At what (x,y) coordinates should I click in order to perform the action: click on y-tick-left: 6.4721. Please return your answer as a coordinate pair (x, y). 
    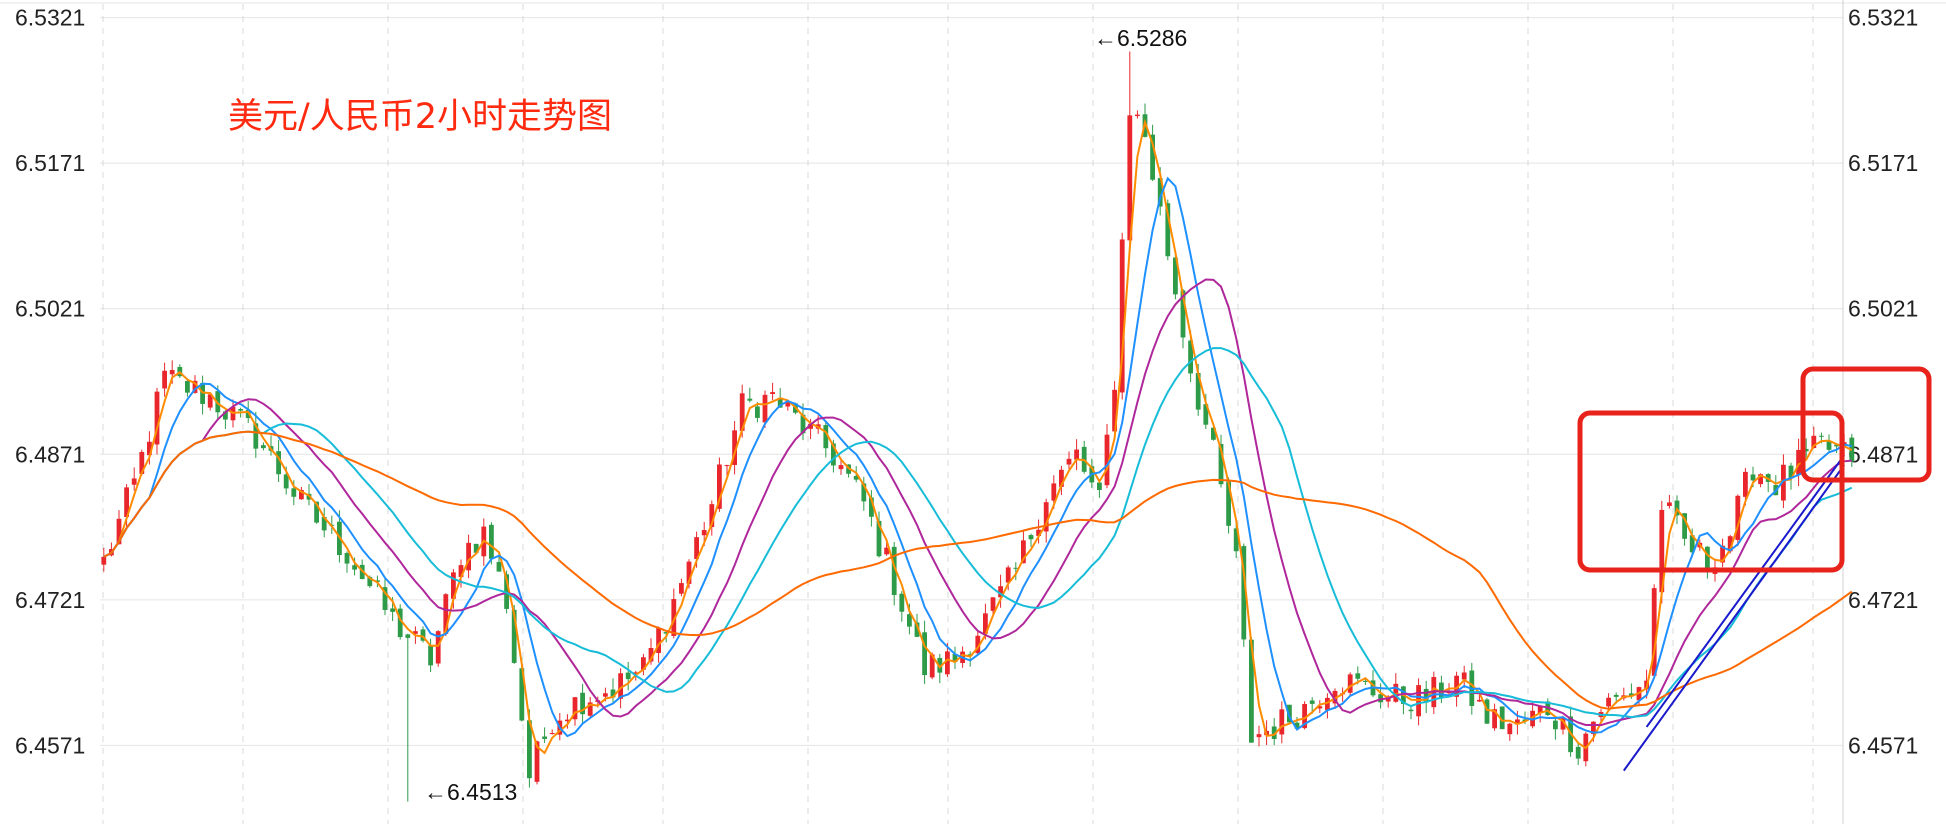
    Looking at the image, I should click on (50, 600).